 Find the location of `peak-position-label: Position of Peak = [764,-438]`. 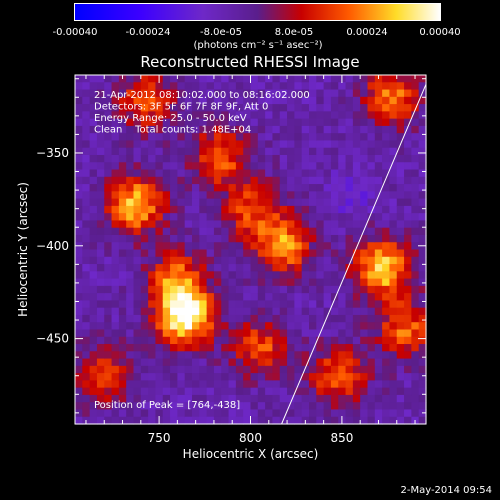

peak-position-label: Position of Peak = [764,-438] is located at coordinates (167, 405).